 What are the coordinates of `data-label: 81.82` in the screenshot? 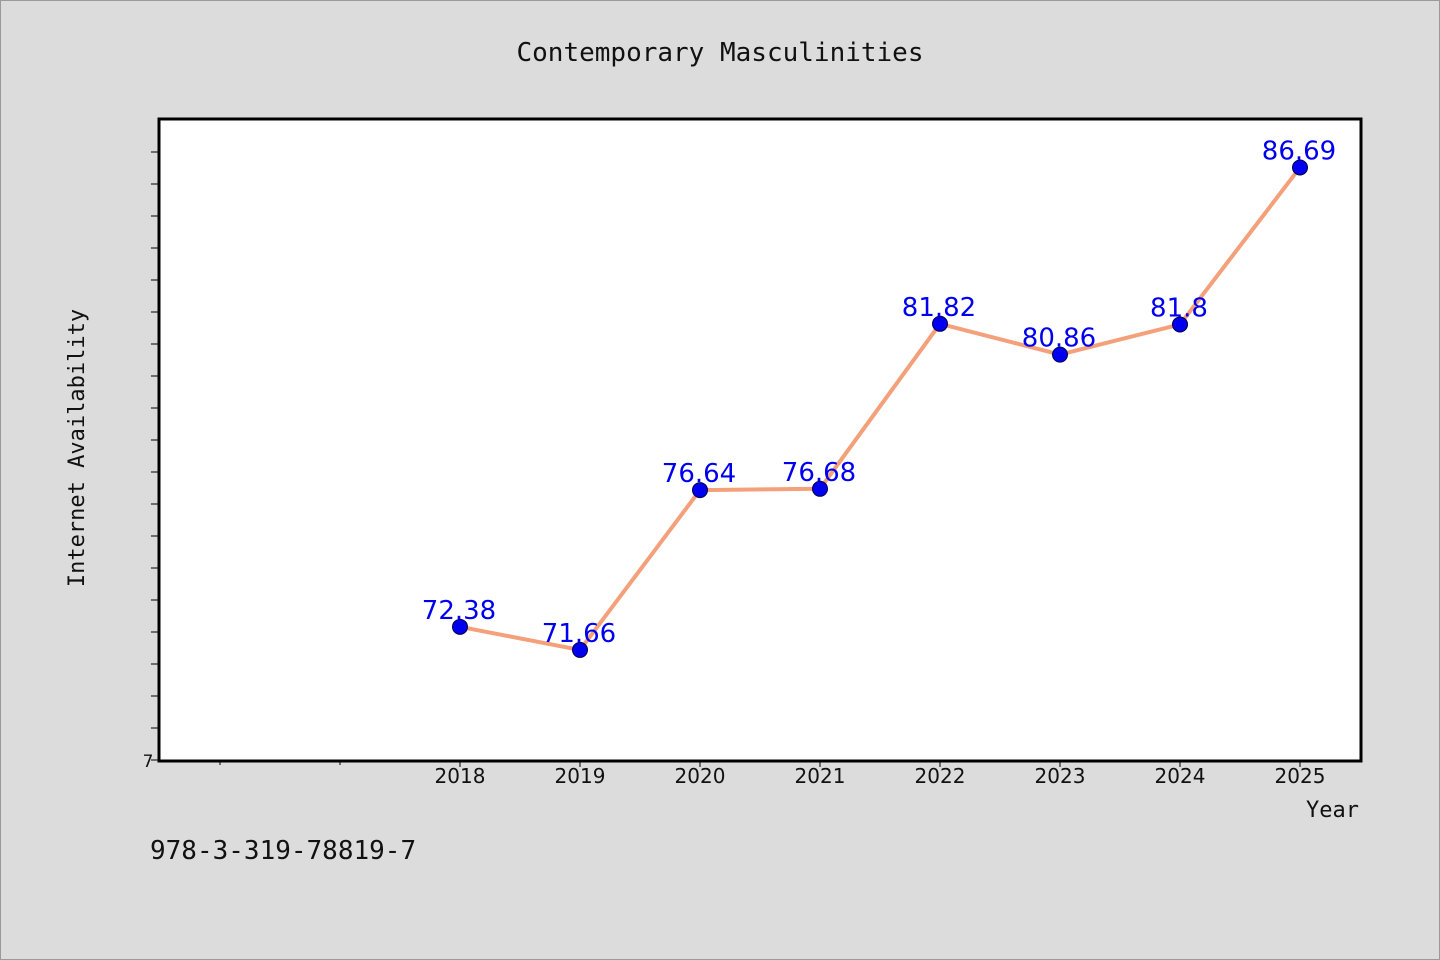 It's located at (939, 308).